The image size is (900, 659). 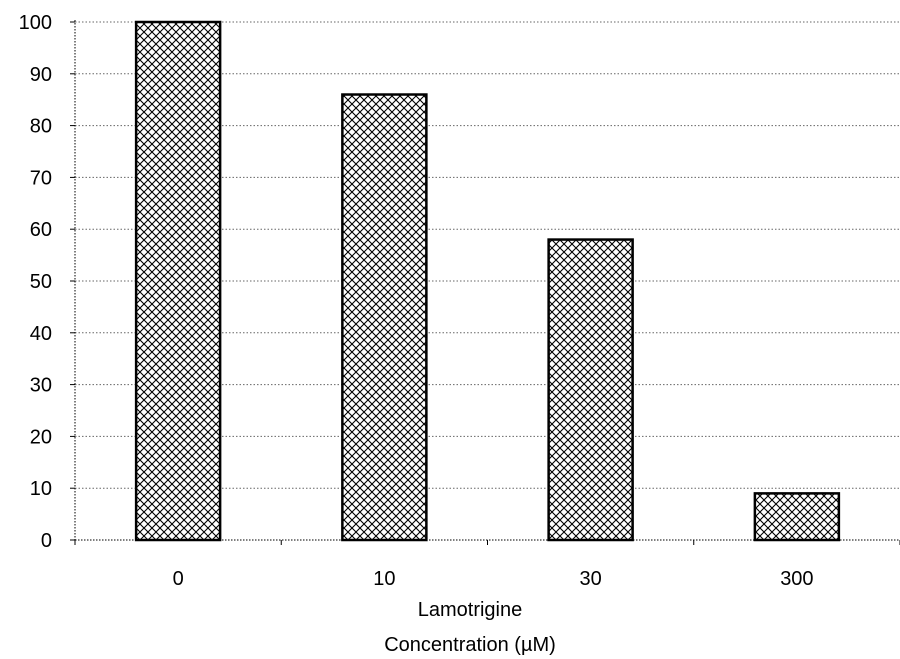 What do you see at coordinates (41, 282) in the screenshot?
I see `y-tick-label: 50` at bounding box center [41, 282].